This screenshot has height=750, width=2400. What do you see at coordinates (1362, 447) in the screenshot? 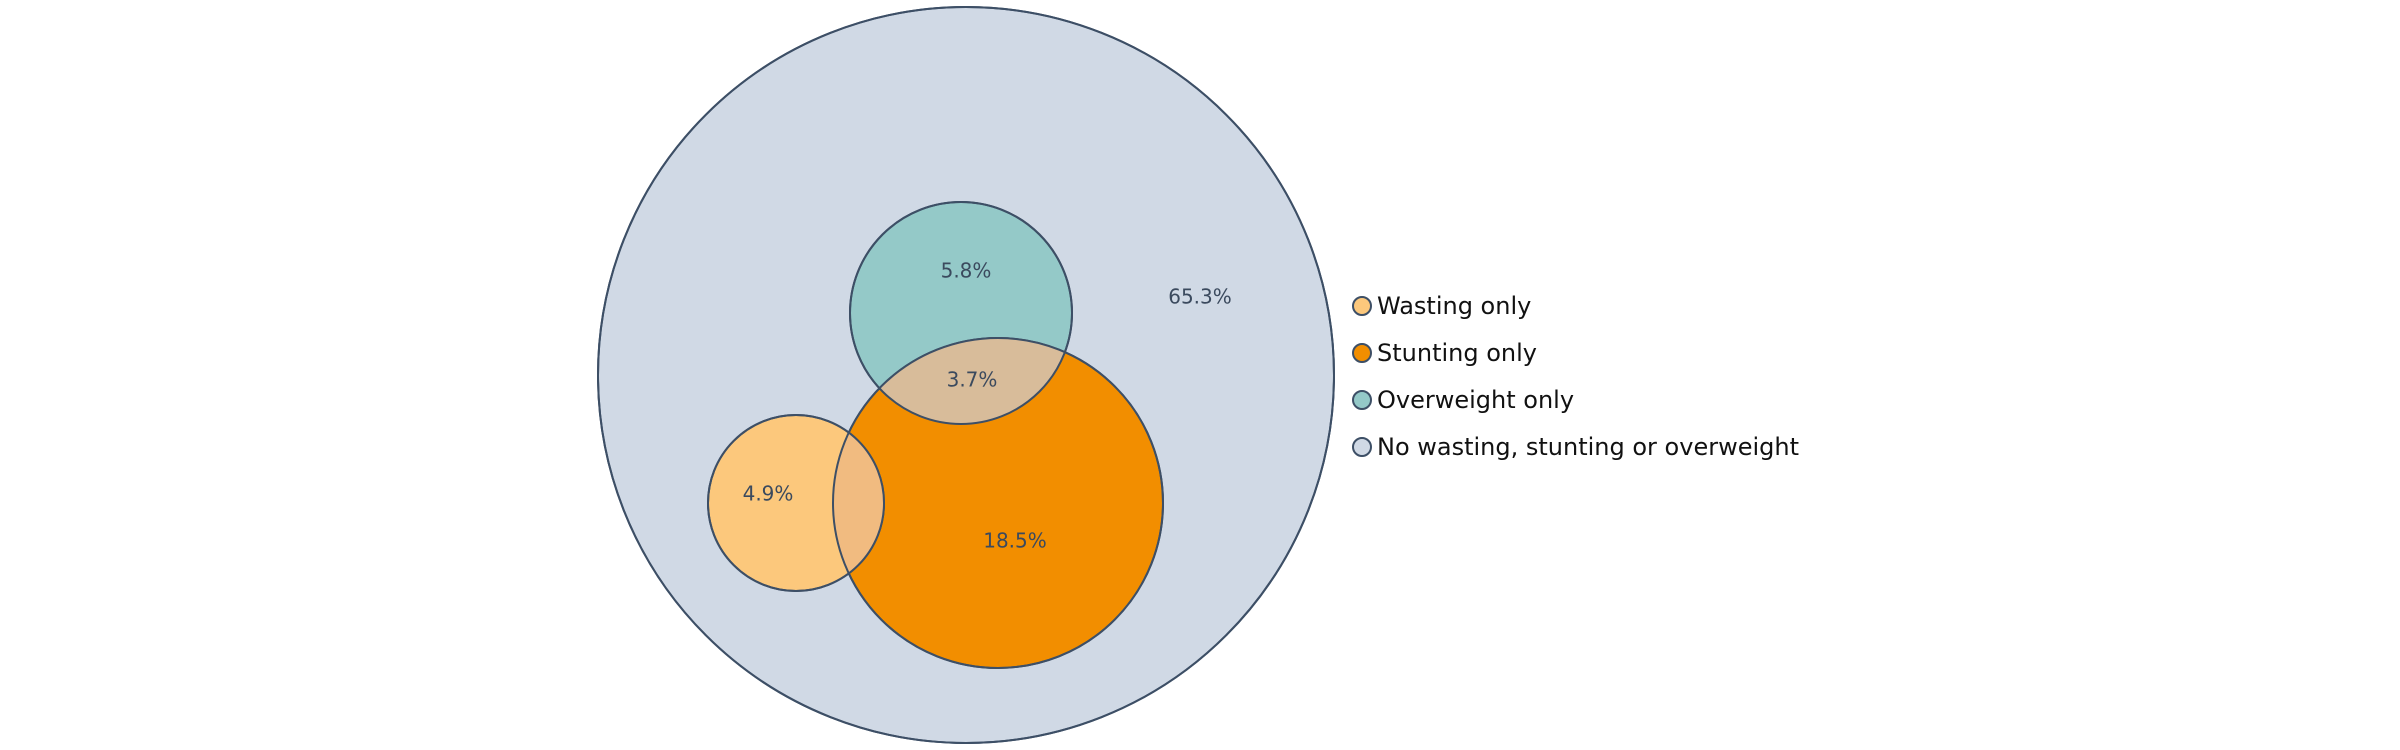
I see `legend-marker-none` at bounding box center [1362, 447].